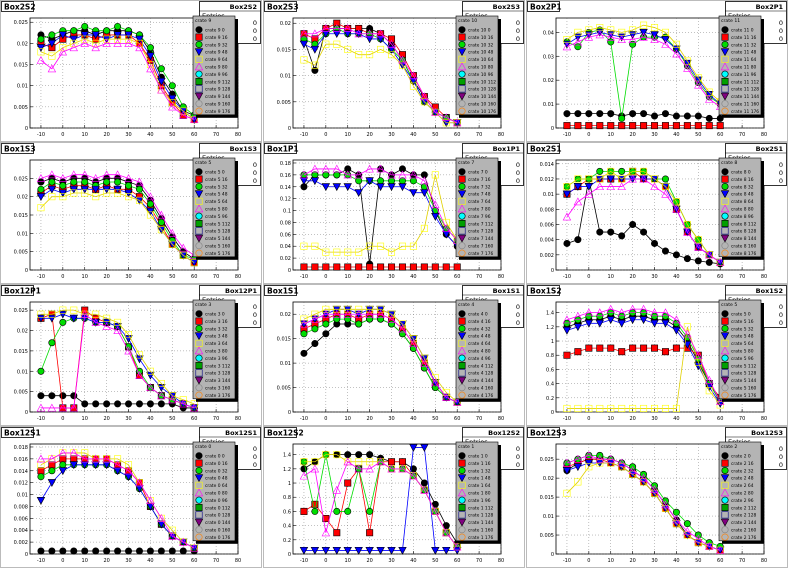 This screenshot has height=568, width=796. I want to click on y-tick-label: 0, so click(289, 129).